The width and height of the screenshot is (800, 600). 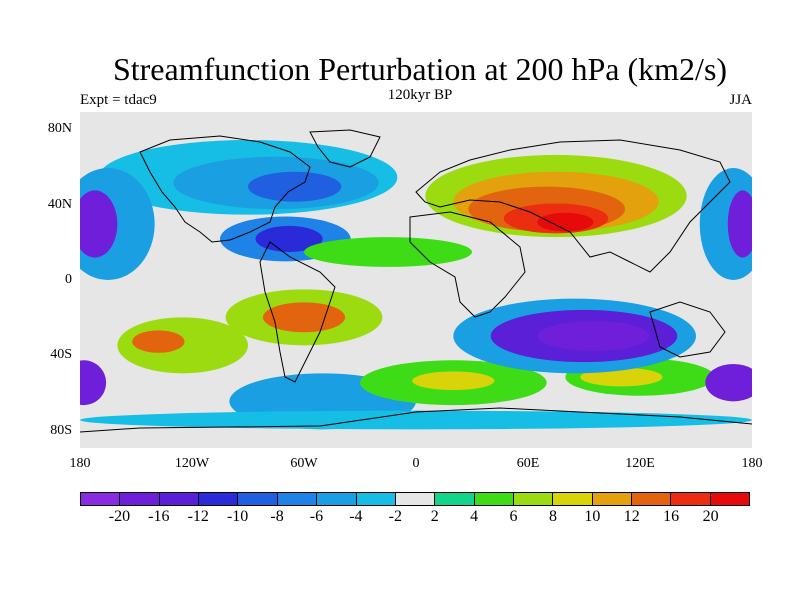 I want to click on colorbar-label: -10, so click(x=237, y=516).